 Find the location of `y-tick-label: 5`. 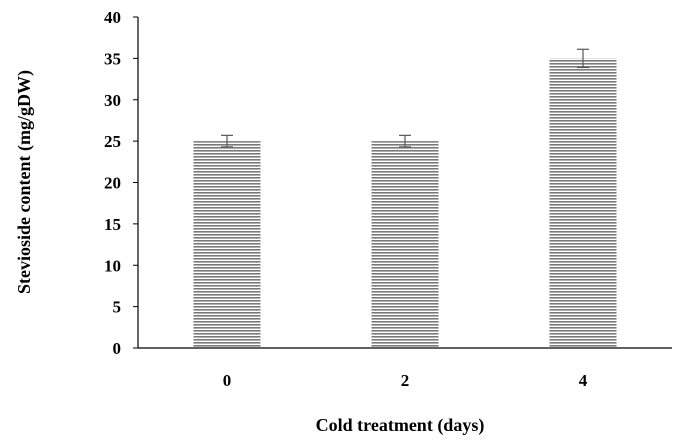

y-tick-label: 5 is located at coordinates (117, 307).